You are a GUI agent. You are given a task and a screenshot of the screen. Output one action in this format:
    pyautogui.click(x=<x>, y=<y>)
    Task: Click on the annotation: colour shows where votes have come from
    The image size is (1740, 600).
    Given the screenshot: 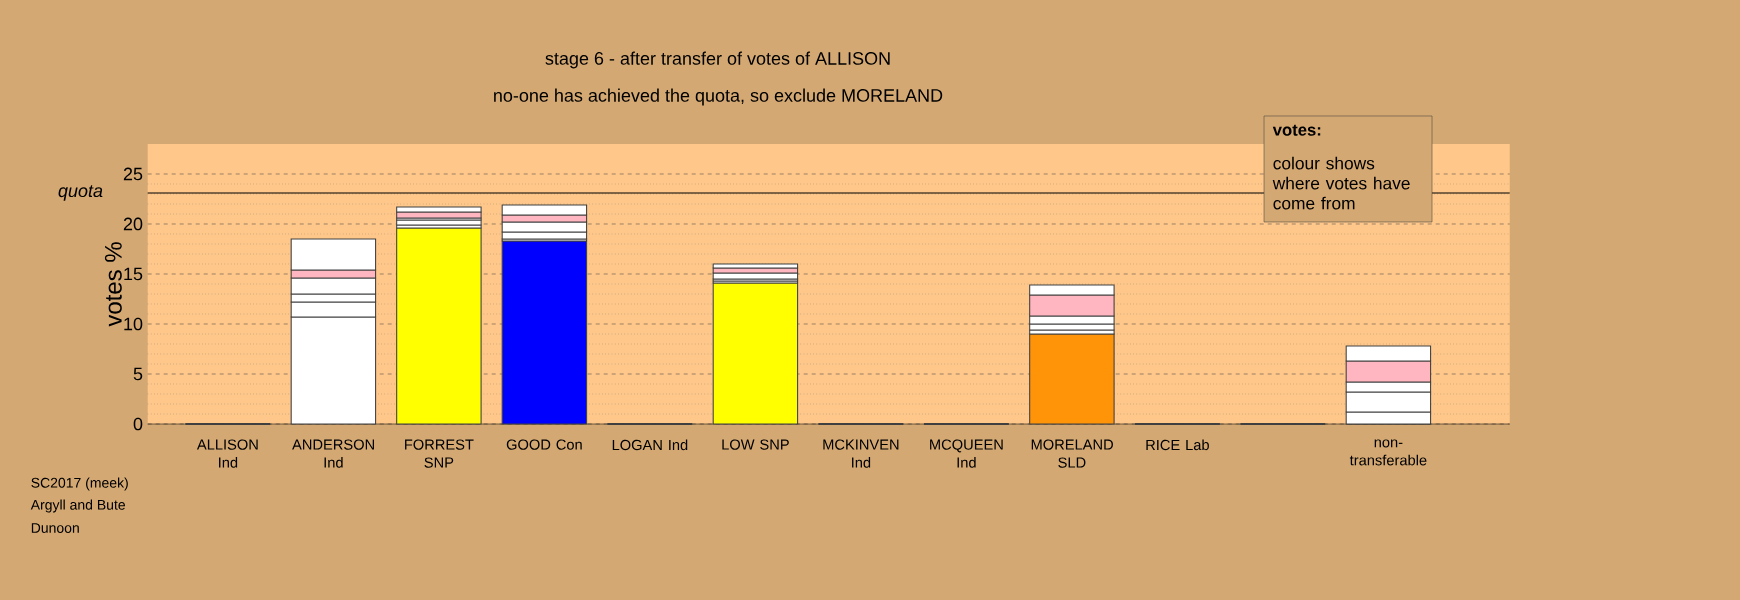 What is the action you would take?
    pyautogui.click(x=1341, y=183)
    